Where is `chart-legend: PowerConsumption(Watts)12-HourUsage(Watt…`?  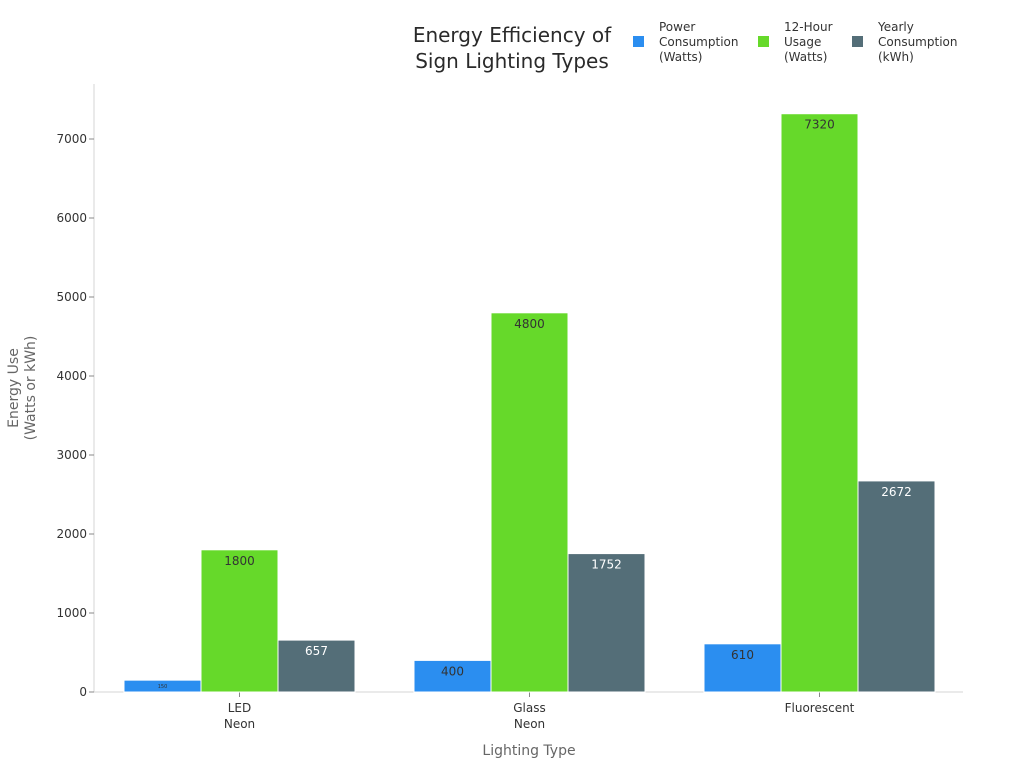 chart-legend: PowerConsumption(Watts)12-HourUsage(Watt… is located at coordinates (795, 42).